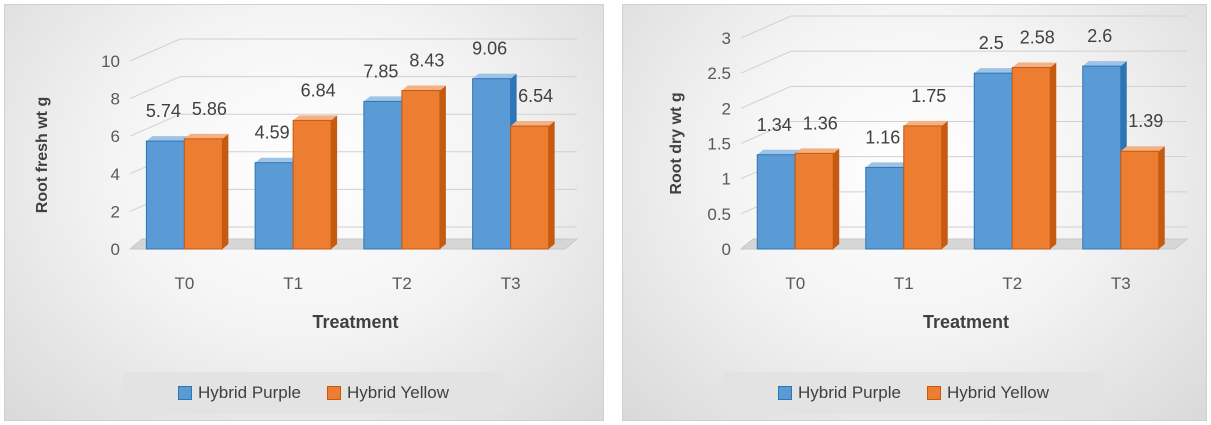 This screenshot has width=1211, height=425. What do you see at coordinates (1037, 38) in the screenshot?
I see `data-label: 2.58` at bounding box center [1037, 38].